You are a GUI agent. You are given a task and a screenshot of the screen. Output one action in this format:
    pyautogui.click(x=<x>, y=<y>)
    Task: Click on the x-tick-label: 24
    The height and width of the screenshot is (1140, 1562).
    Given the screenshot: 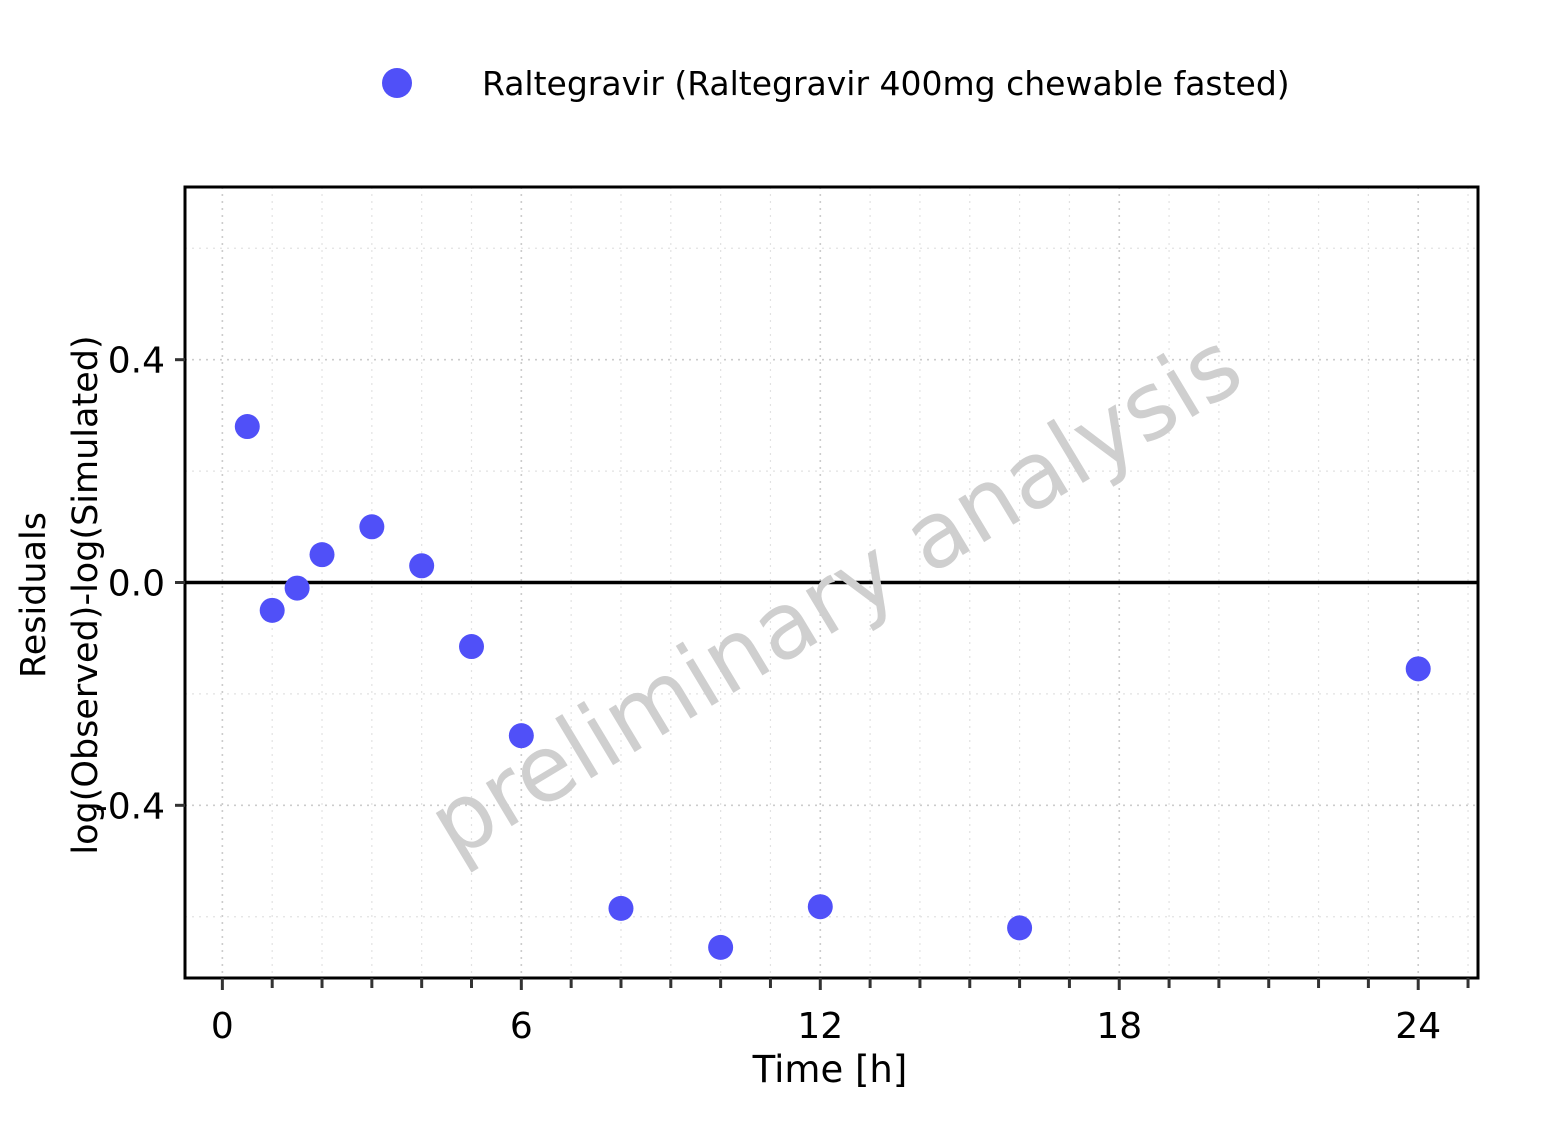 What is the action you would take?
    pyautogui.click(x=1418, y=1026)
    